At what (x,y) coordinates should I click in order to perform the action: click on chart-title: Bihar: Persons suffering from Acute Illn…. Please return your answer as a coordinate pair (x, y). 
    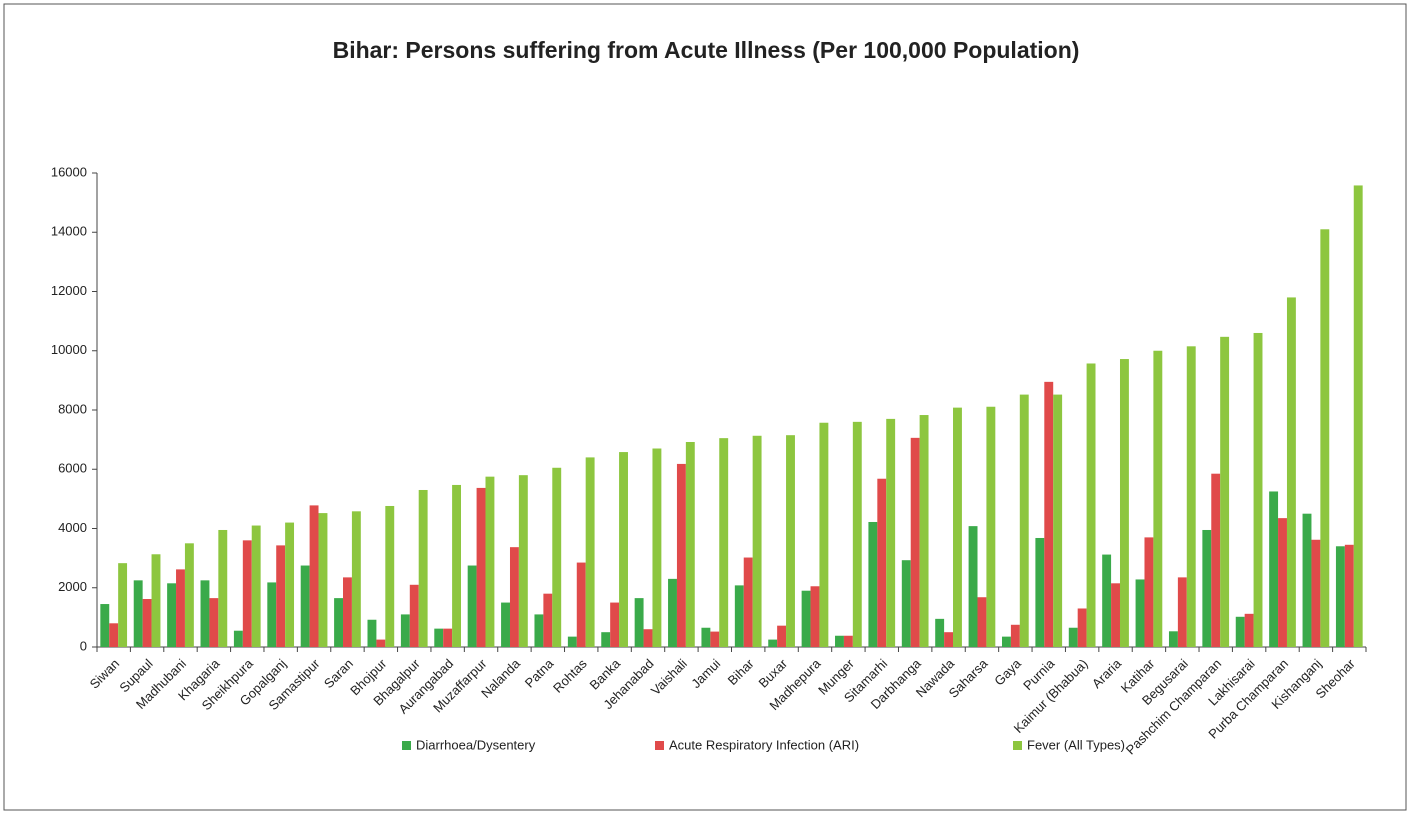
    Looking at the image, I should click on (706, 50).